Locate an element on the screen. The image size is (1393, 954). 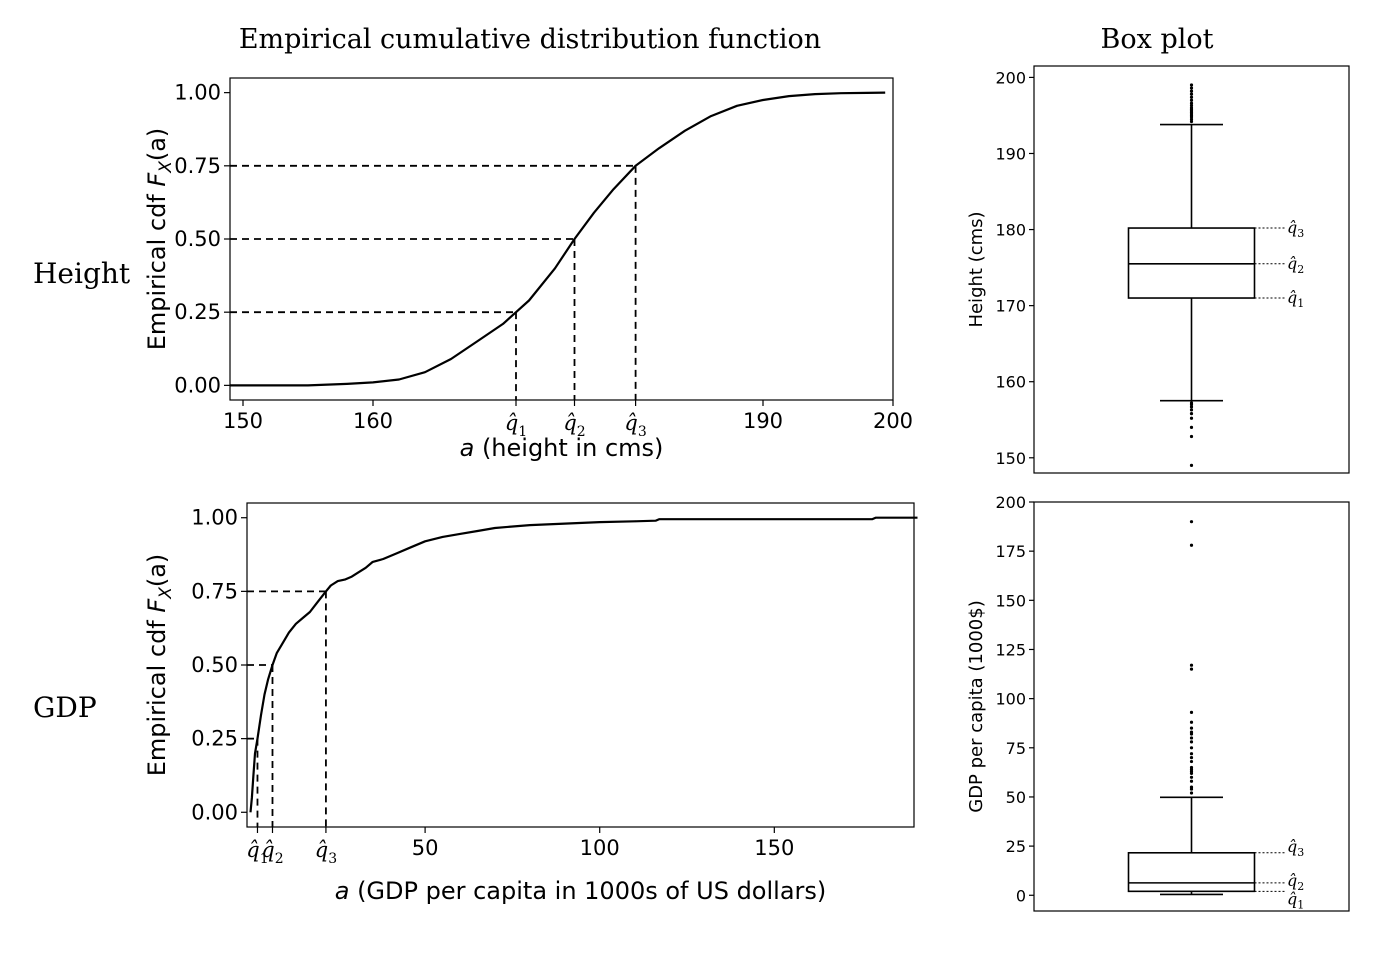
box3-y-tick-label: 0 is located at coordinates (1021, 895).